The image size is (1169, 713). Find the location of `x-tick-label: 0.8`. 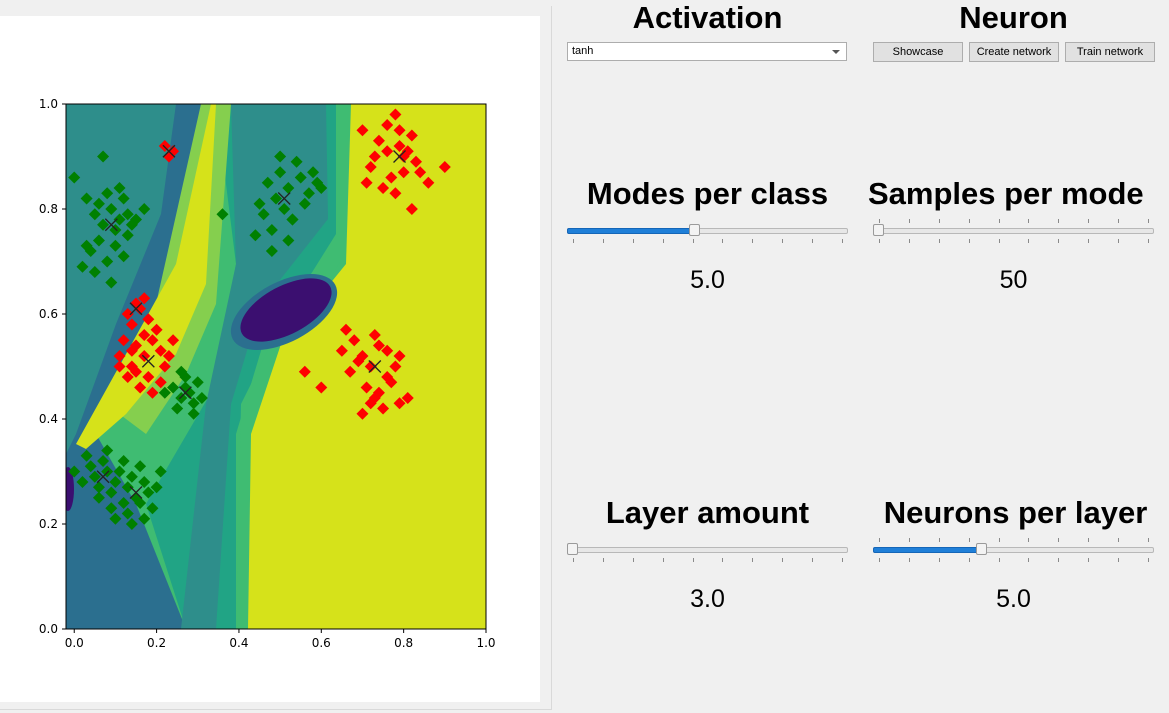

x-tick-label: 0.8 is located at coordinates (403, 643).